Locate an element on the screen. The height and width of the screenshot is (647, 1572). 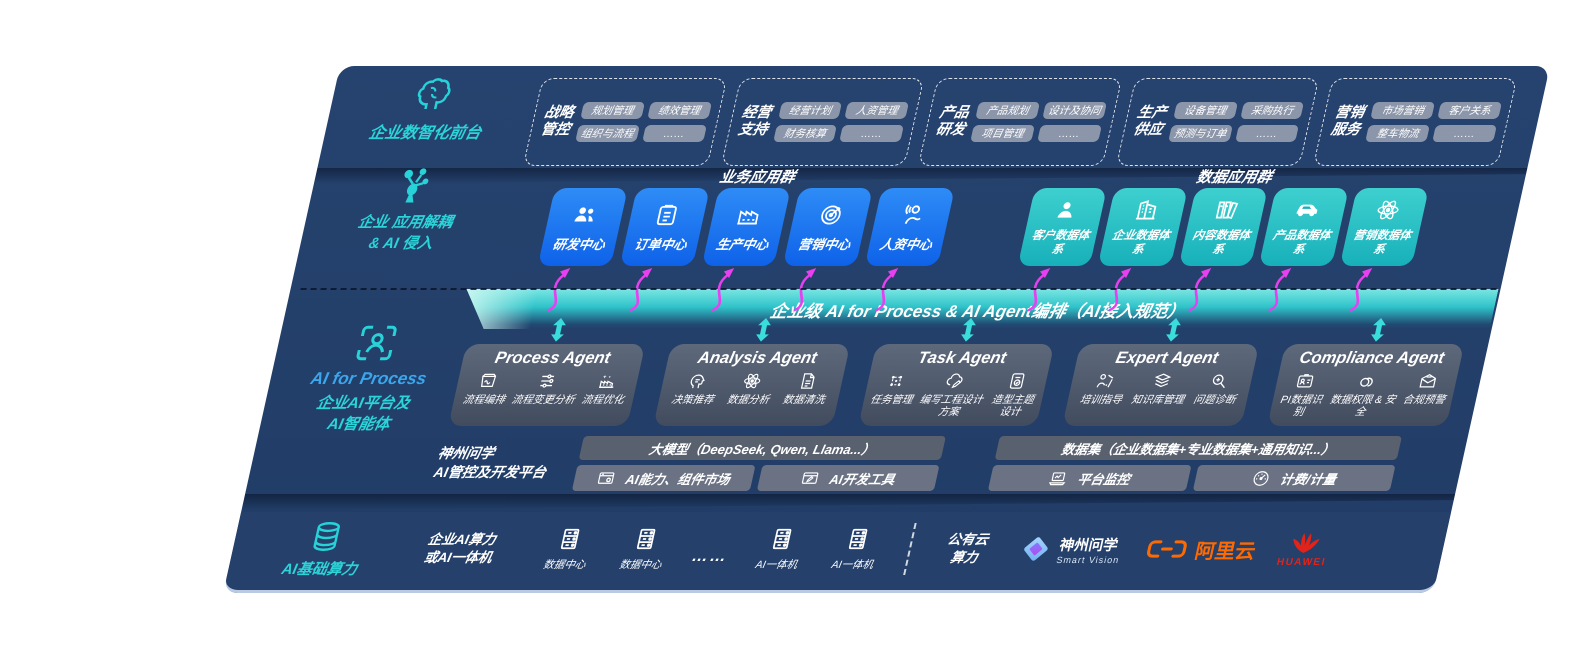
group-name-line2: 管控 is located at coordinates (555, 130).